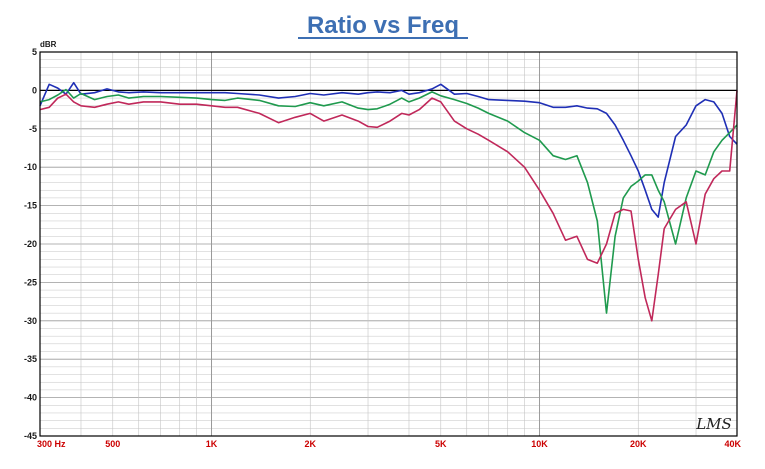 This screenshot has height=469, width=765. What do you see at coordinates (383, 25) in the screenshot?
I see `chart-title: Ratio vs Freq` at bounding box center [383, 25].